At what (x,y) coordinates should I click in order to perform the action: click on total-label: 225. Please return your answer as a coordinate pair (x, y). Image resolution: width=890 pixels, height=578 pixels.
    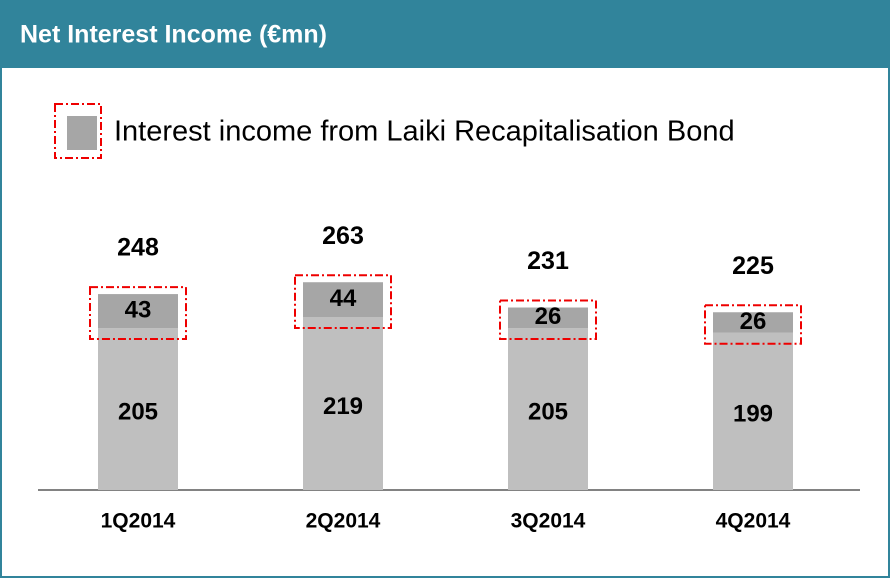
    Looking at the image, I should click on (753, 266).